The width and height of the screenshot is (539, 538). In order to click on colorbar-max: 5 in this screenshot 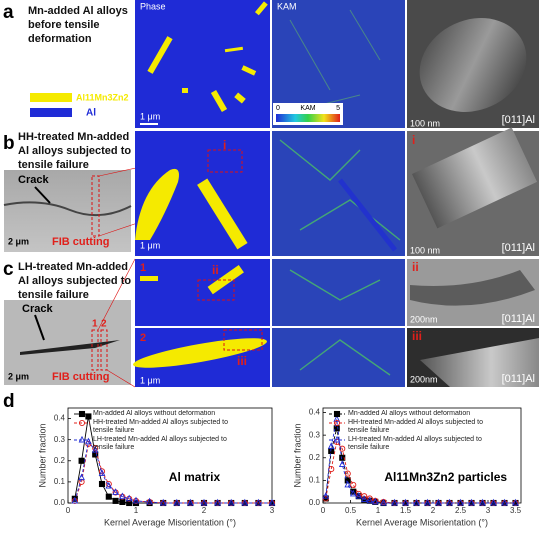, I will do `click(338, 108)`.